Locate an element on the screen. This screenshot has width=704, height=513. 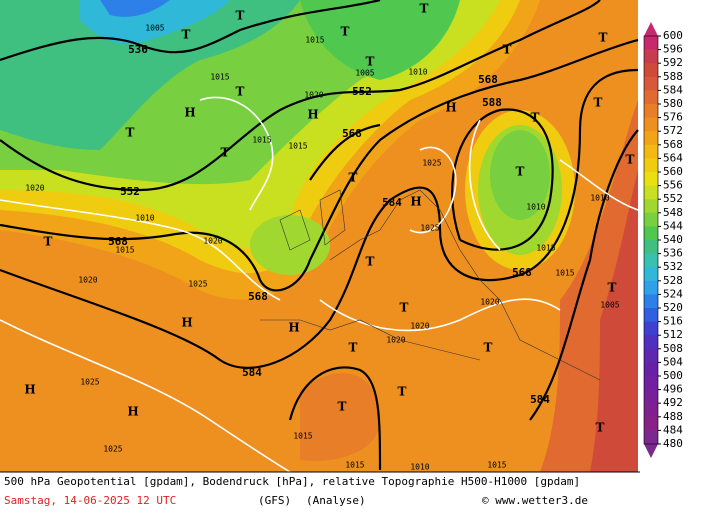
colorbar-label: 548 is located at coordinates (673, 212).